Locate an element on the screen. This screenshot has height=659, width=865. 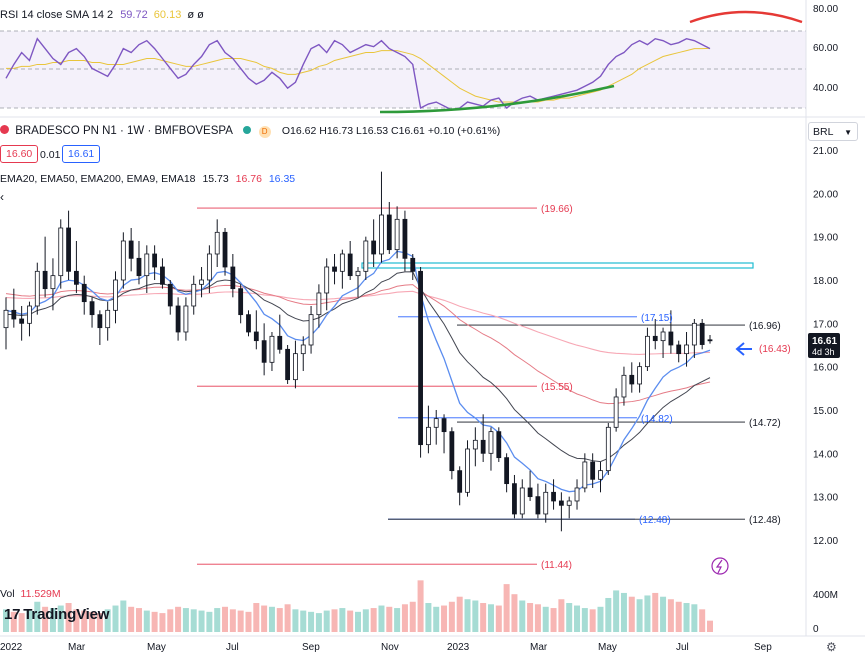
price-tick-label: 13.00 is located at coordinates (825, 498).